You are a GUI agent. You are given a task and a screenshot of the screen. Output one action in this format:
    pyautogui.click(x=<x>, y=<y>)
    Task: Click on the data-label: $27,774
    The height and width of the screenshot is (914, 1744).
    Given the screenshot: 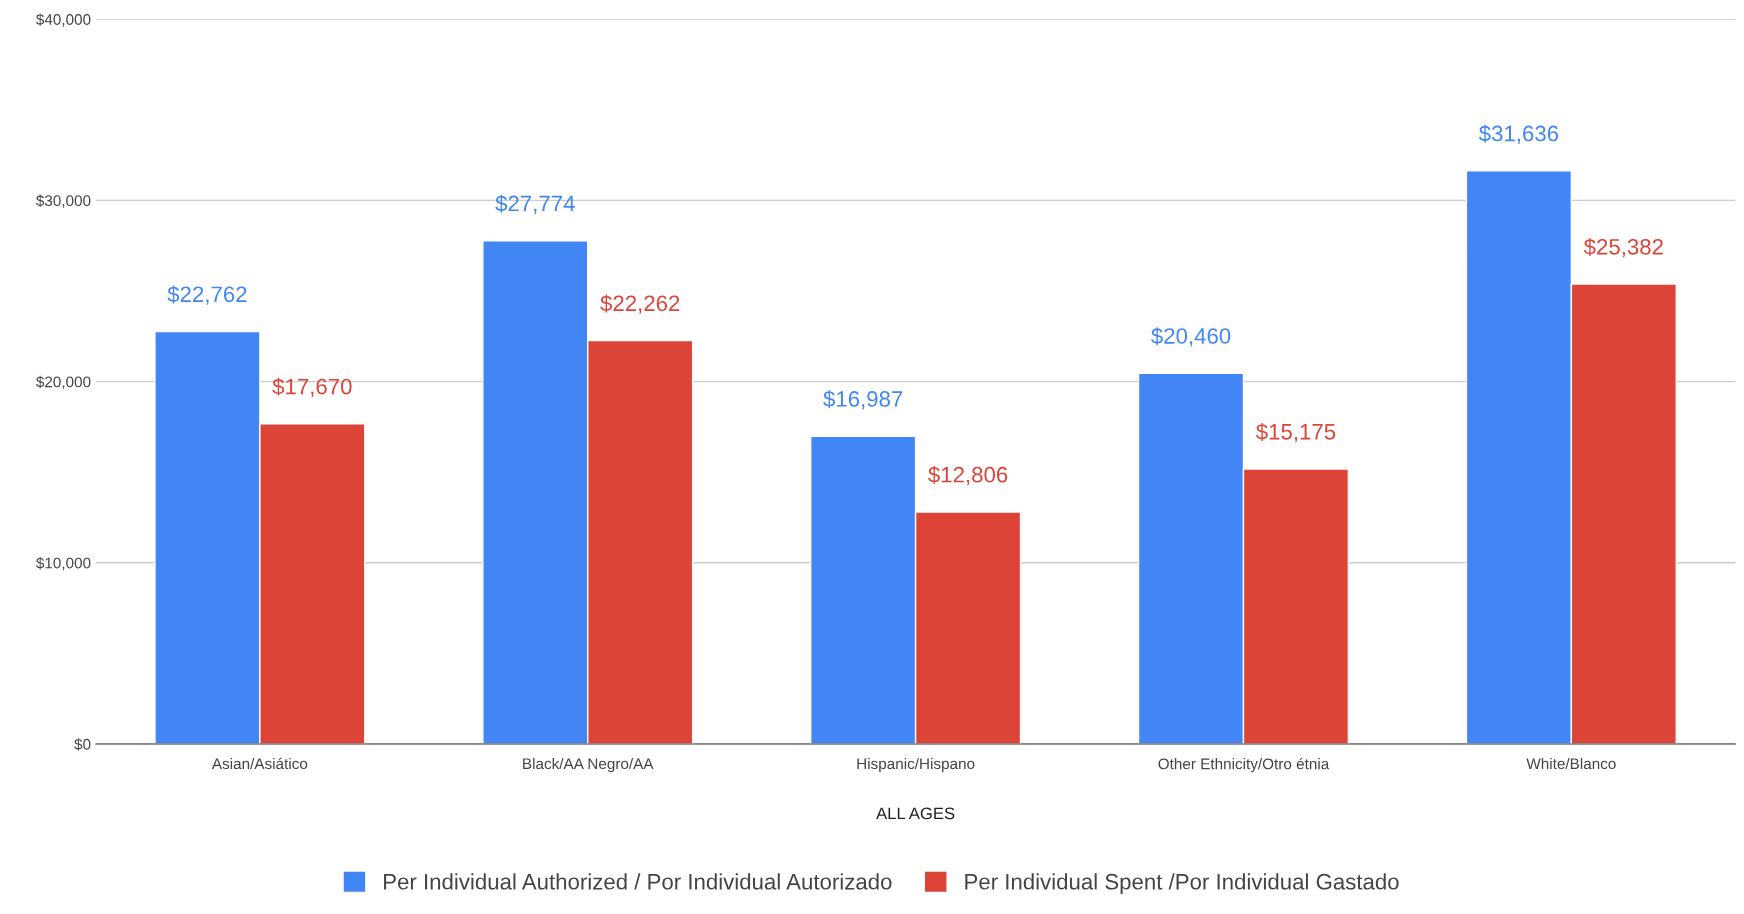 What is the action you would take?
    pyautogui.click(x=535, y=204)
    